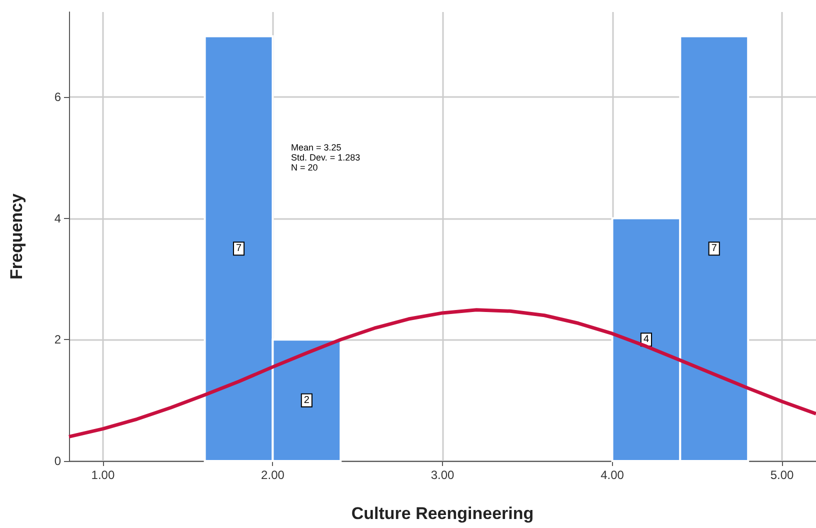 This screenshot has height=528, width=816. I want to click on y-axis-title: Frequency, so click(16, 236).